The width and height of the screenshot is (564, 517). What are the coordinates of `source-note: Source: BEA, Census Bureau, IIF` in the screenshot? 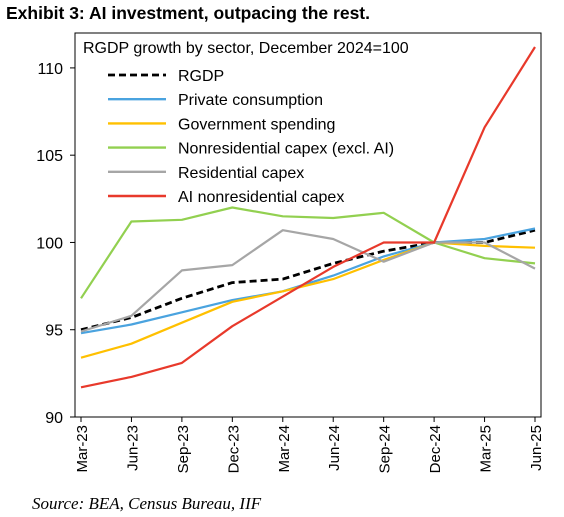 It's located at (147, 503).